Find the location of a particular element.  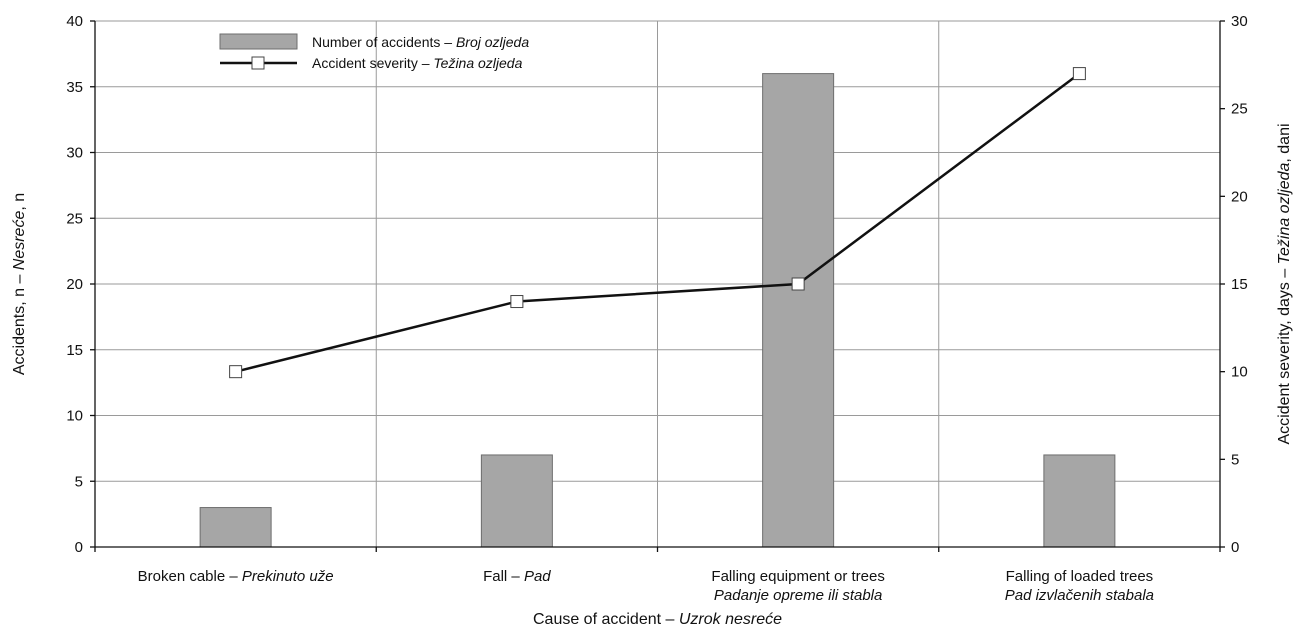

x-axis-title-hr: Uzrok nesreće is located at coordinates (730, 619).